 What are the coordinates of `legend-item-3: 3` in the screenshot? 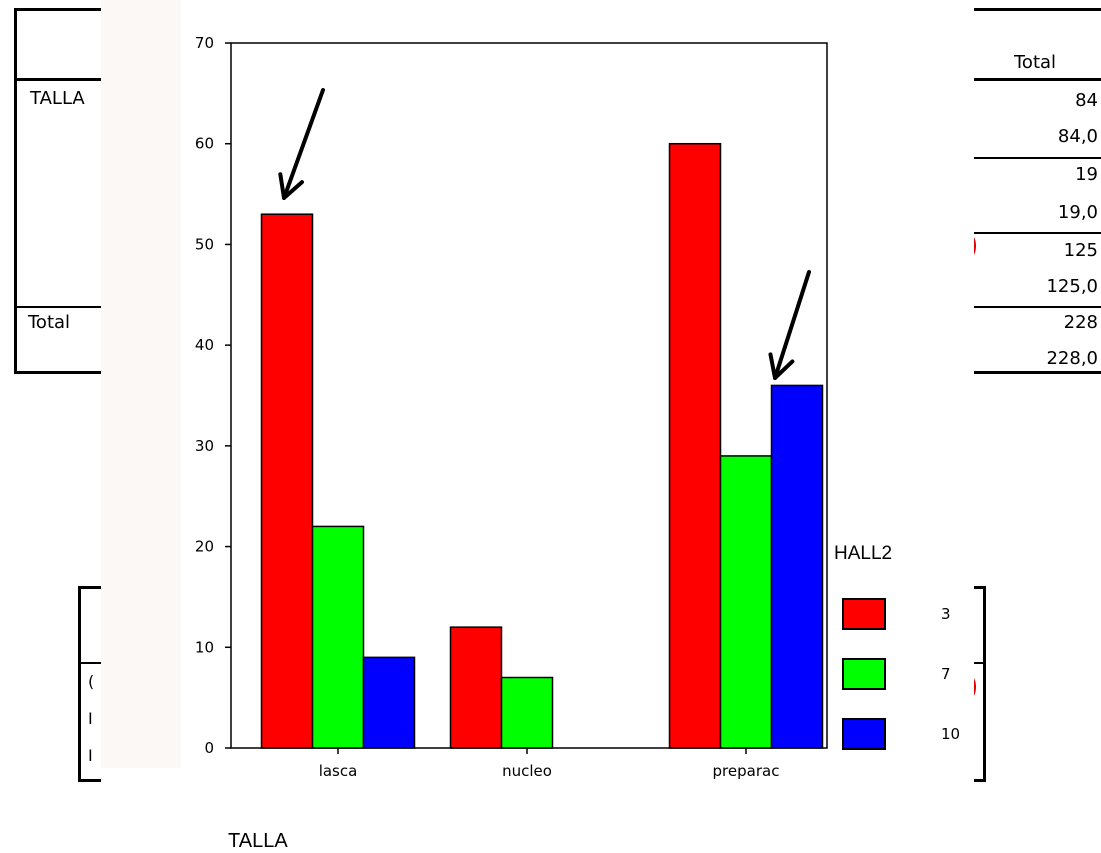 It's located at (907, 616).